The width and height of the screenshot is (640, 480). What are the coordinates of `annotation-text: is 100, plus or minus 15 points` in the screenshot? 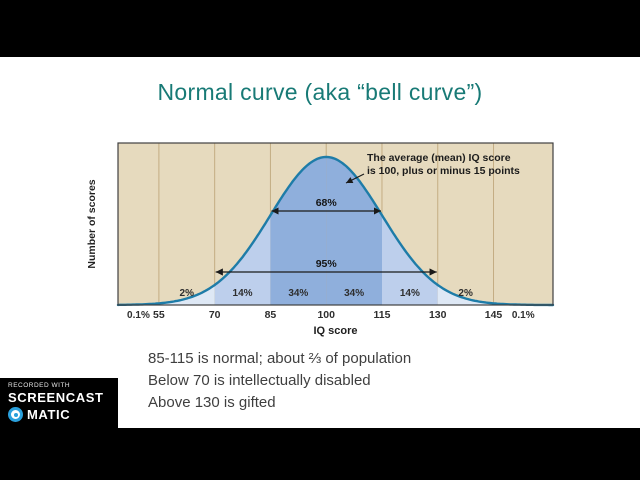 It's located at (443, 171).